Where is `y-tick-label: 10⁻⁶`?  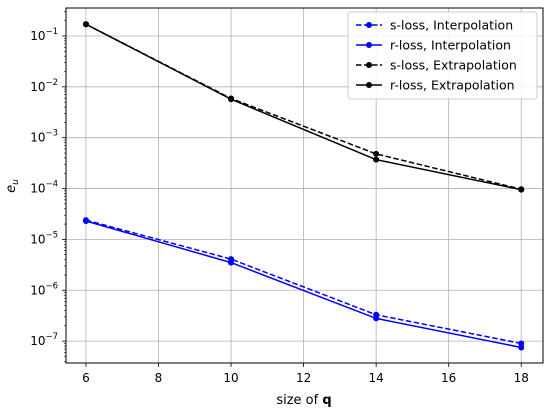
y-tick-label: 10⁻⁶ is located at coordinates (44, 289).